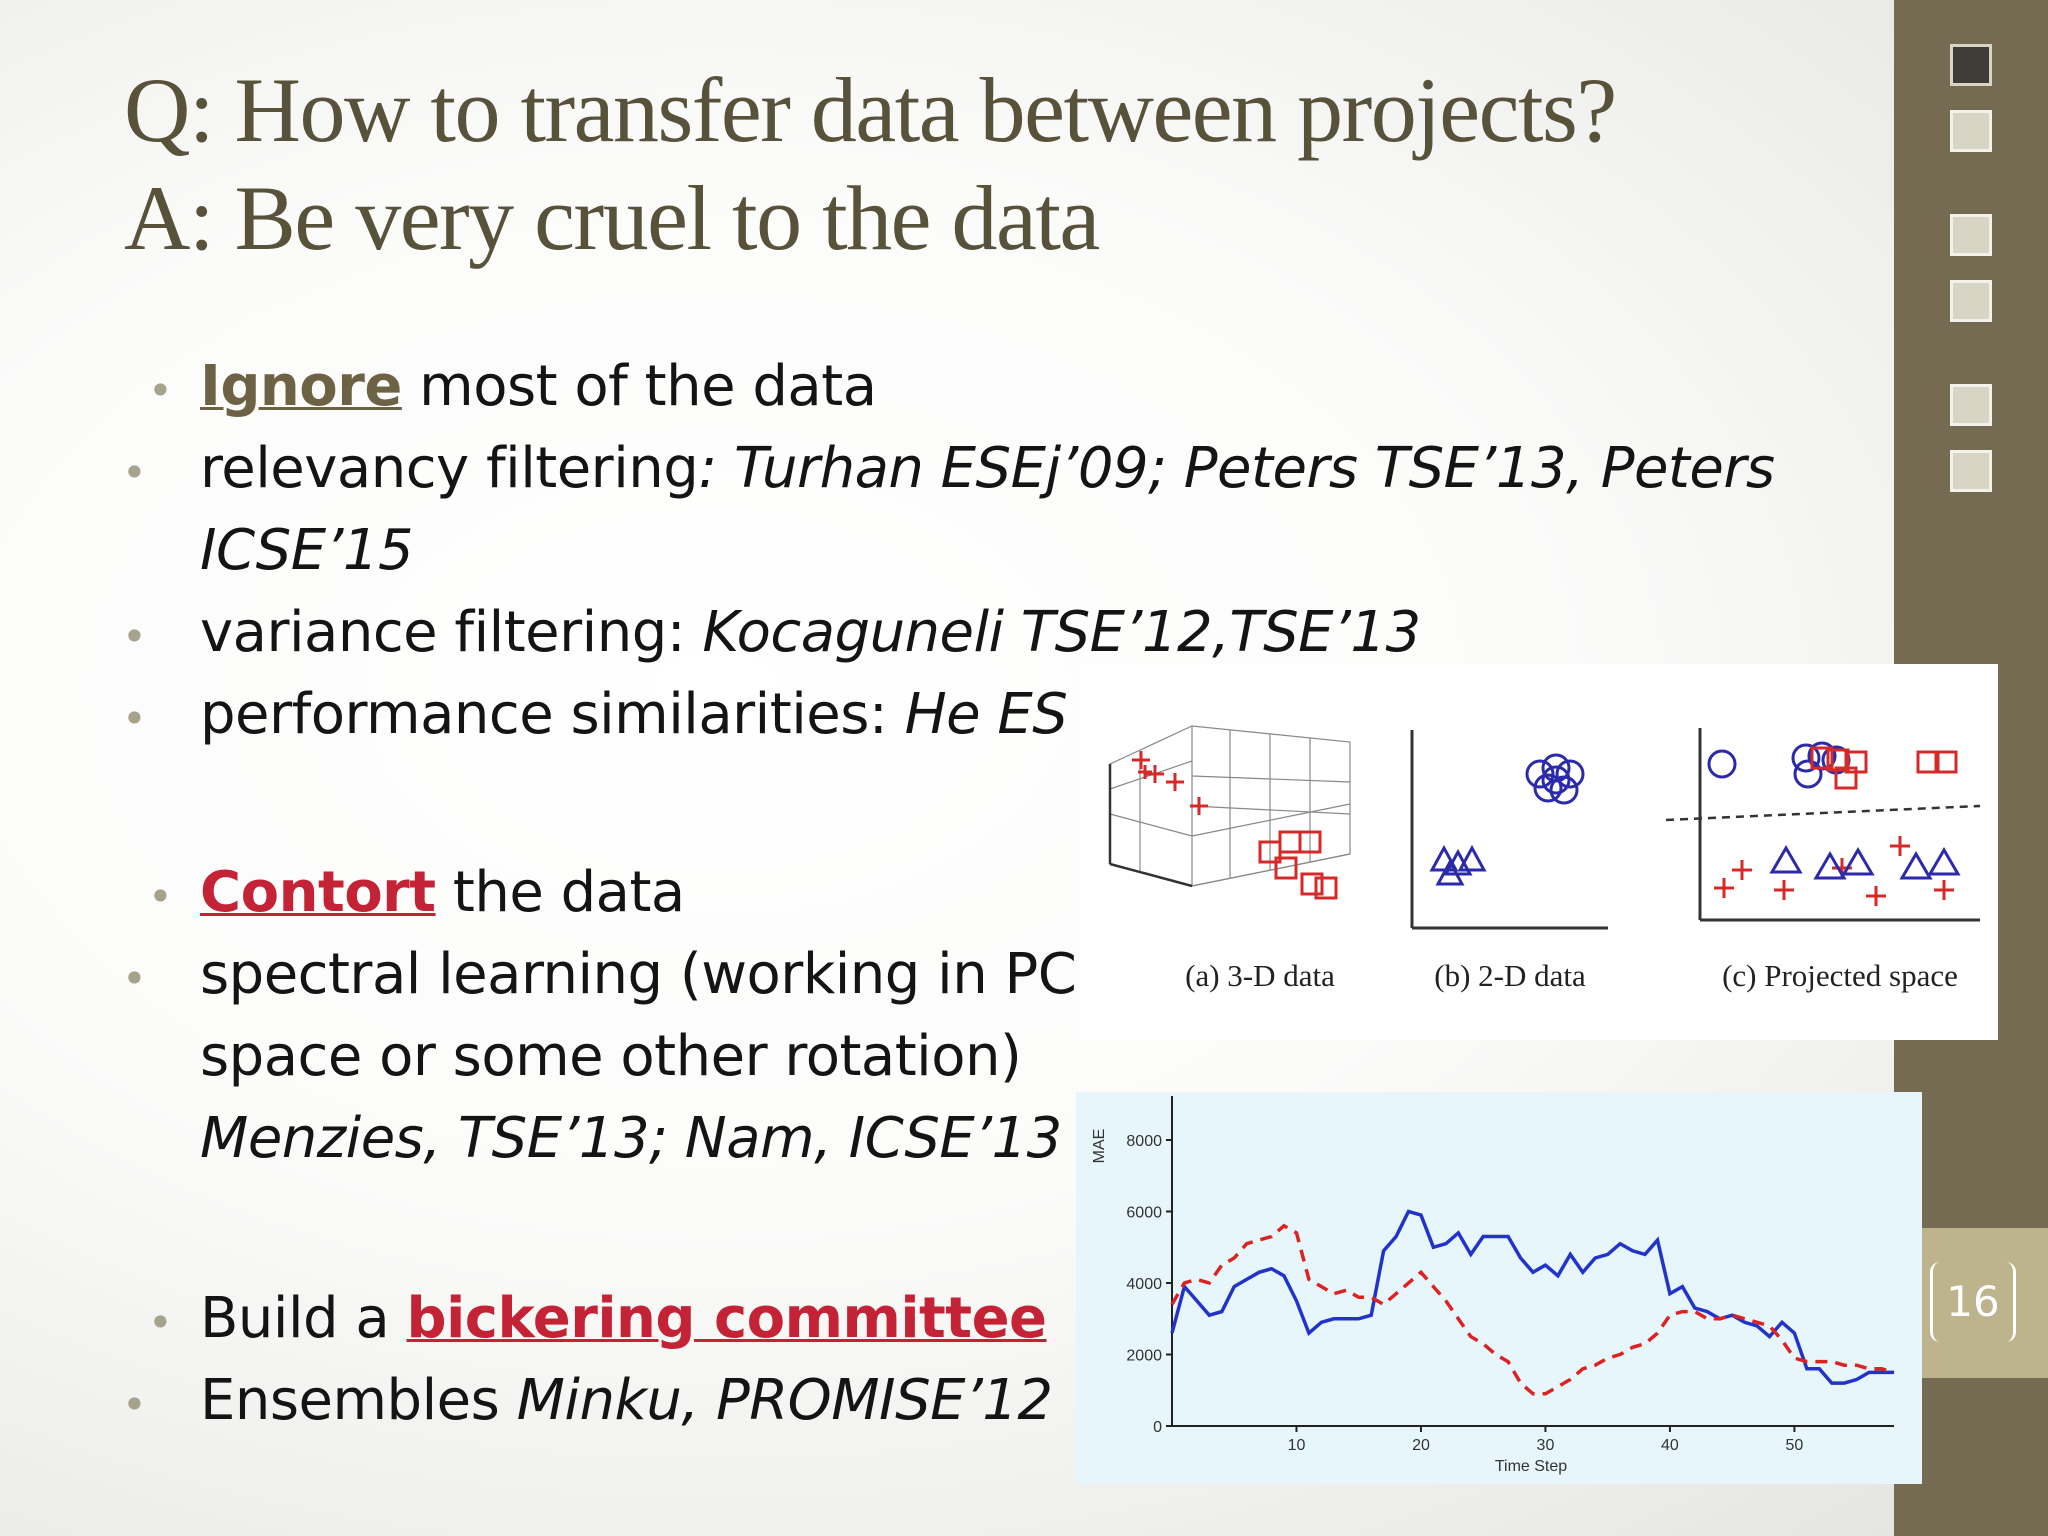  Describe the element at coordinates (1795, 1445) in the screenshot. I see `x-tick-label: 50` at that location.